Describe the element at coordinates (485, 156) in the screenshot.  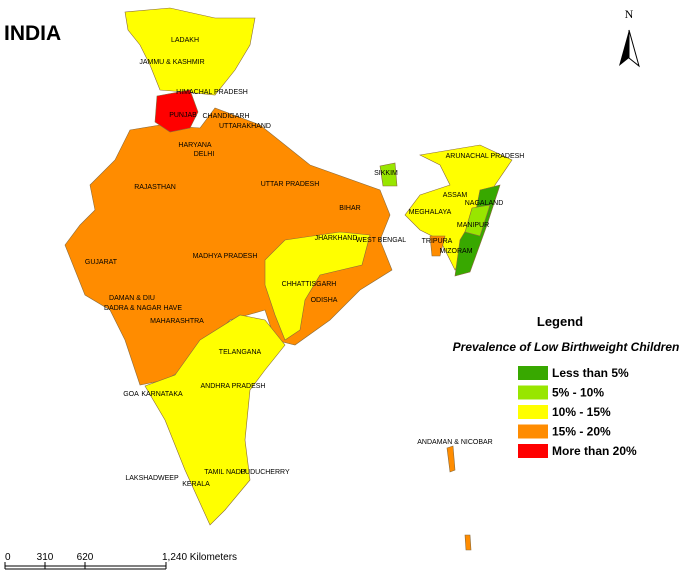
I see `state-label: ARUNACHAL PRADESH` at that location.